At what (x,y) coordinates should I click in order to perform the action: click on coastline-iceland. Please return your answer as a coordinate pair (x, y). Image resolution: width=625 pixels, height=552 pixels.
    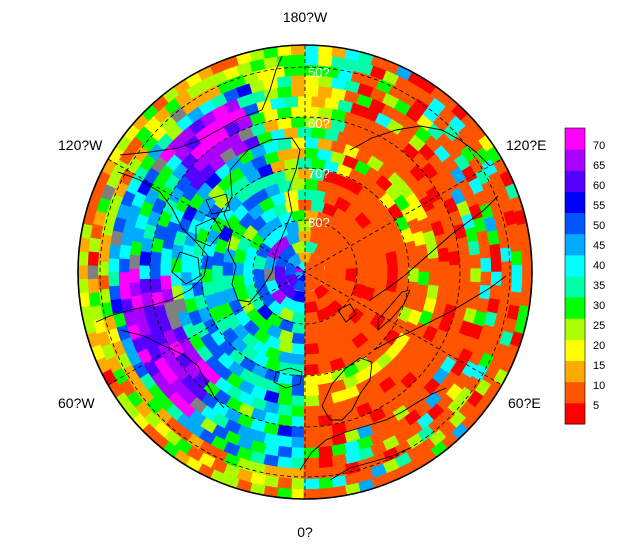
    Looking at the image, I should click on (288, 378).